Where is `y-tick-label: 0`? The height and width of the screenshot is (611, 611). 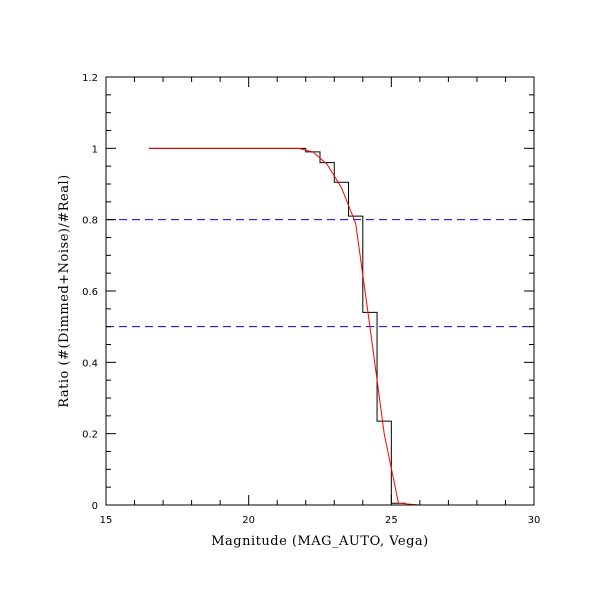 y-tick-label: 0 is located at coordinates (95, 506).